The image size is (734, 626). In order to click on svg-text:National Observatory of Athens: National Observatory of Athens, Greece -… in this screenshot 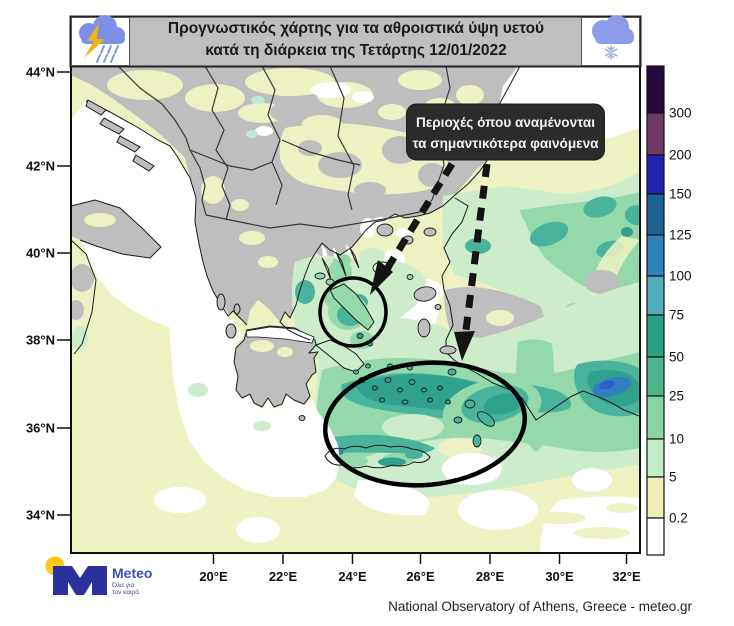, I will do `click(540, 606)`.